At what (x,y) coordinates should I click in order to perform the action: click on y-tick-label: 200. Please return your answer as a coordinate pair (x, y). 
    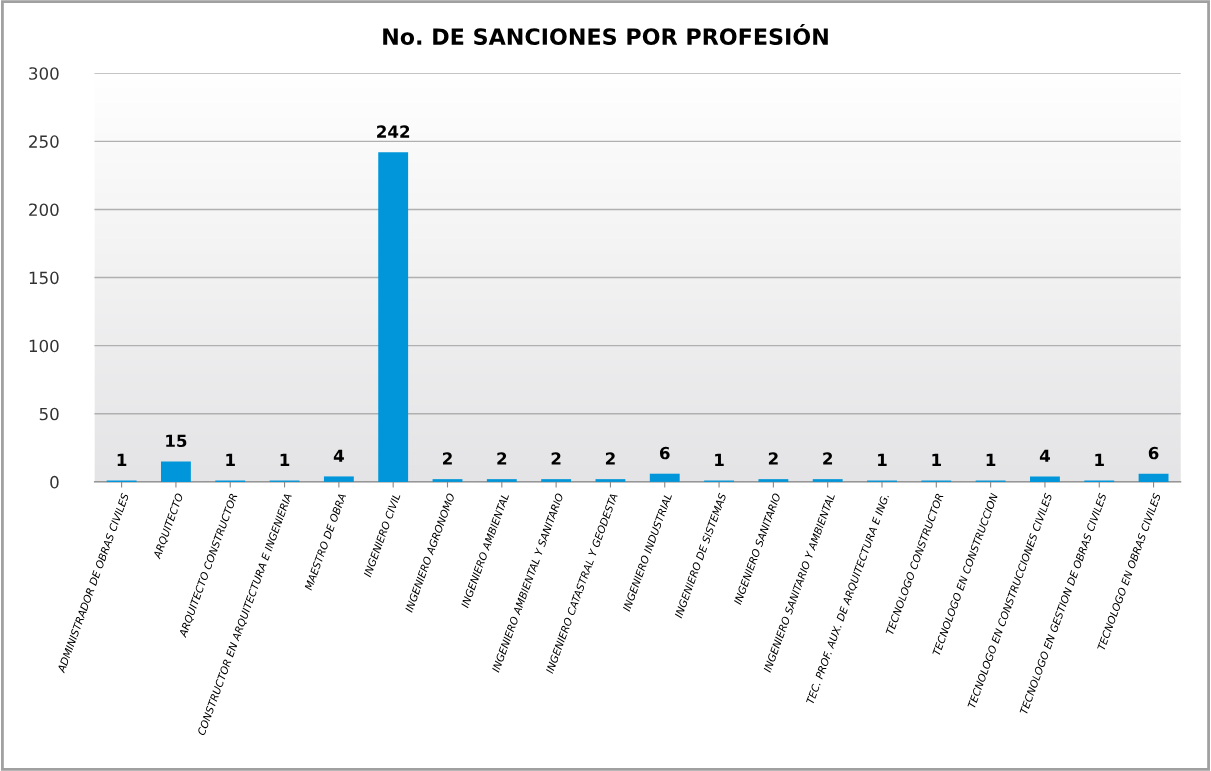
    Looking at the image, I should click on (44, 210).